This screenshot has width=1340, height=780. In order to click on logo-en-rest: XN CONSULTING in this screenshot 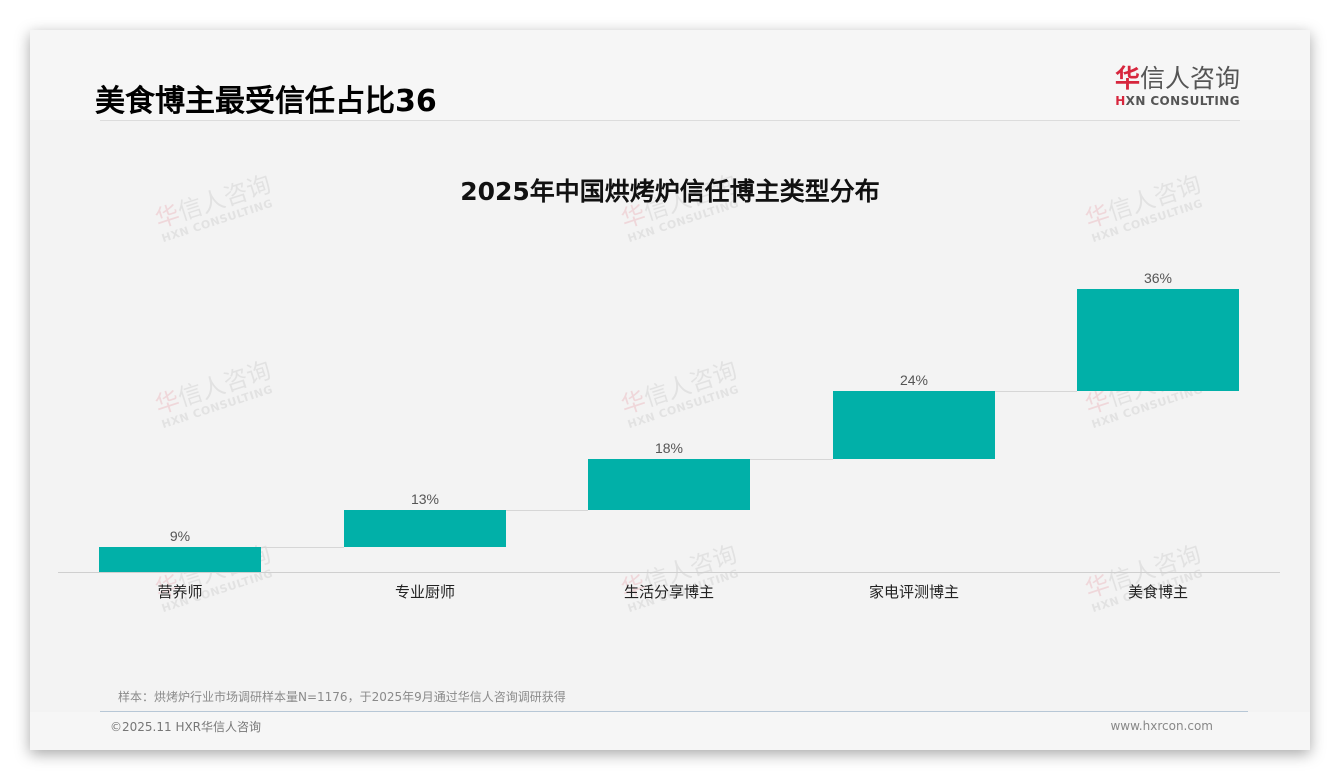, I will do `click(1182, 101)`.